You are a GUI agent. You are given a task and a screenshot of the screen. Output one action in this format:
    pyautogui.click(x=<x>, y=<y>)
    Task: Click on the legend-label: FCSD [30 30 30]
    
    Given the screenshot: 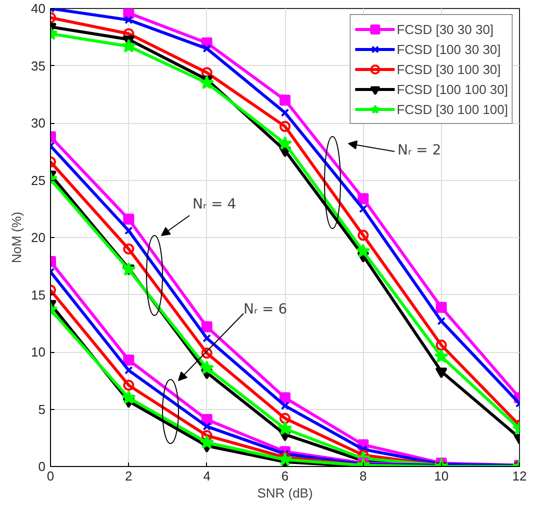 What is the action you would take?
    pyautogui.click(x=445, y=29)
    